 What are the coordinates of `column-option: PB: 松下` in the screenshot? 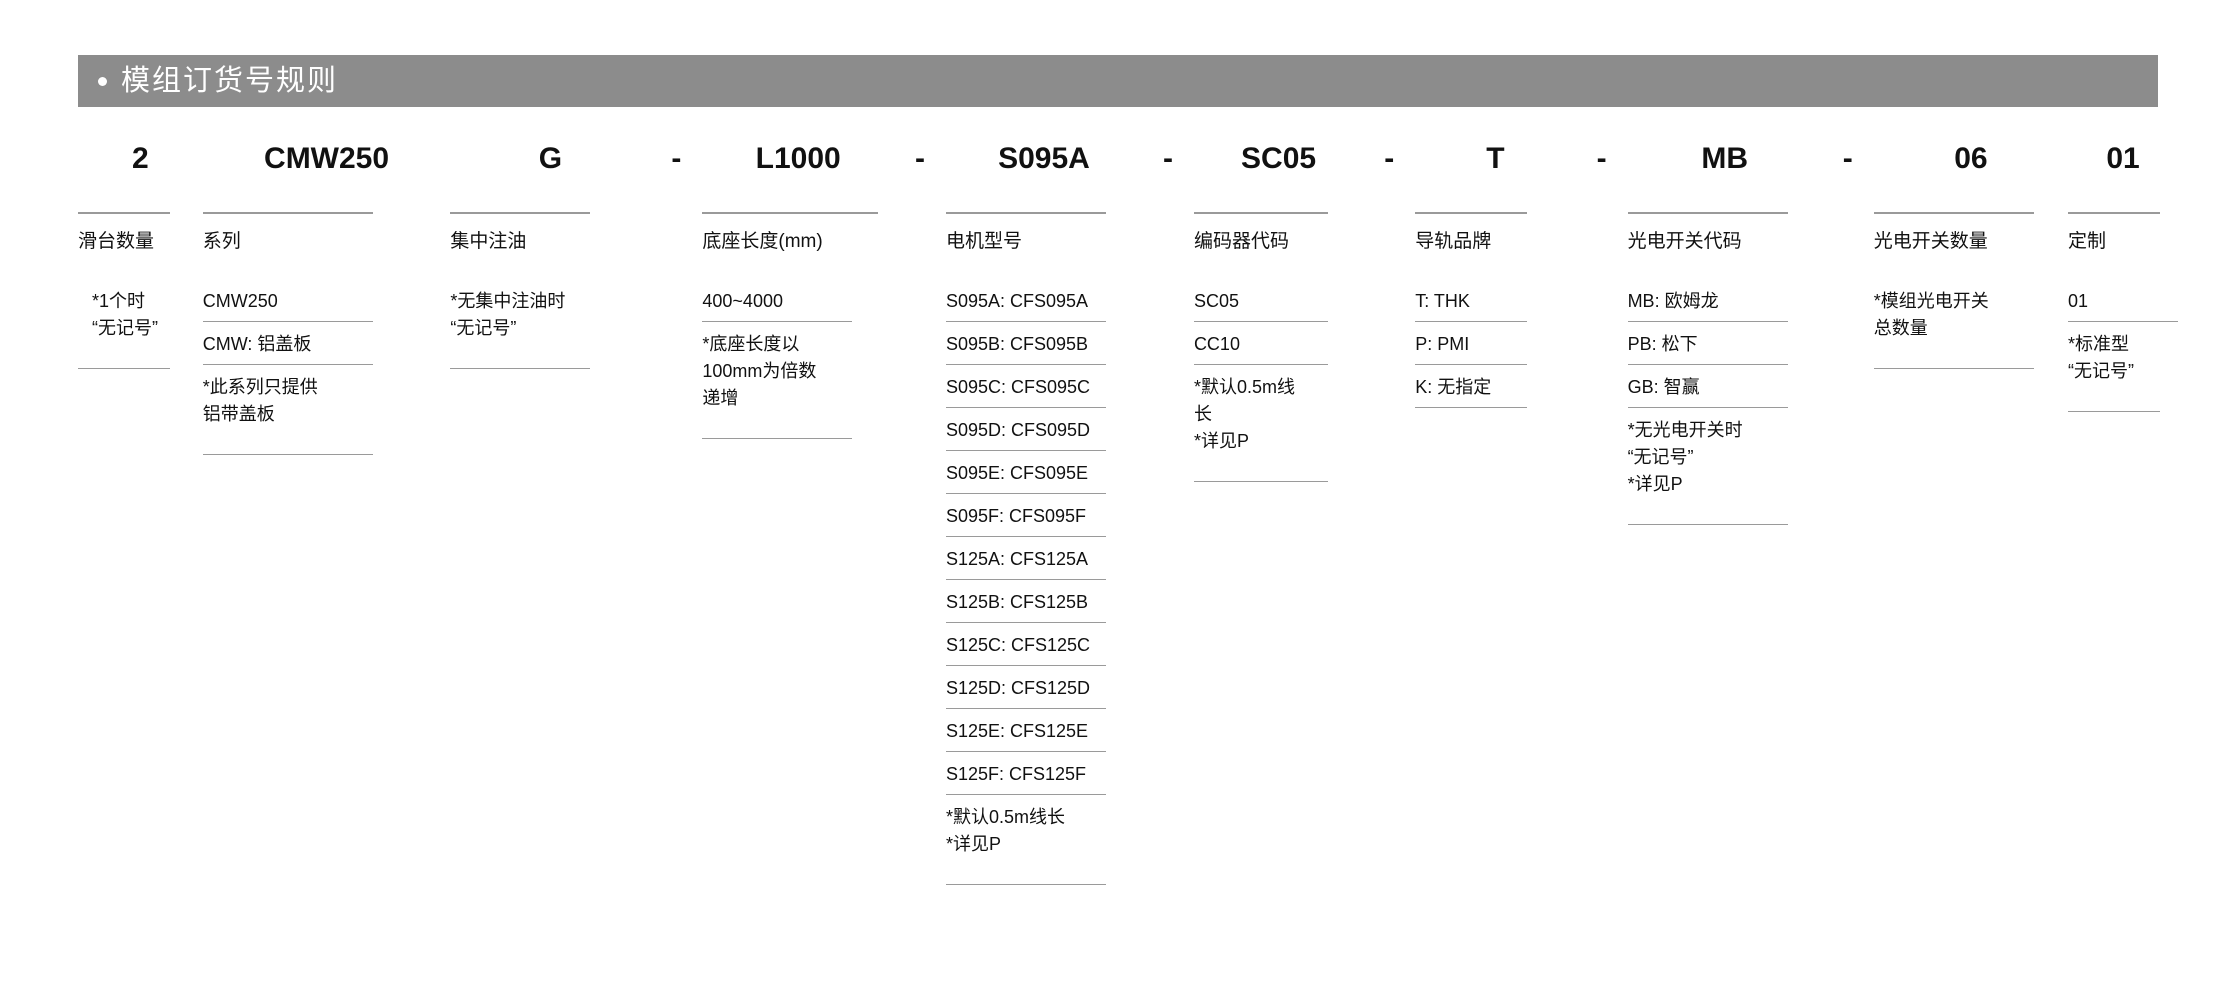 It's located at (1707, 348).